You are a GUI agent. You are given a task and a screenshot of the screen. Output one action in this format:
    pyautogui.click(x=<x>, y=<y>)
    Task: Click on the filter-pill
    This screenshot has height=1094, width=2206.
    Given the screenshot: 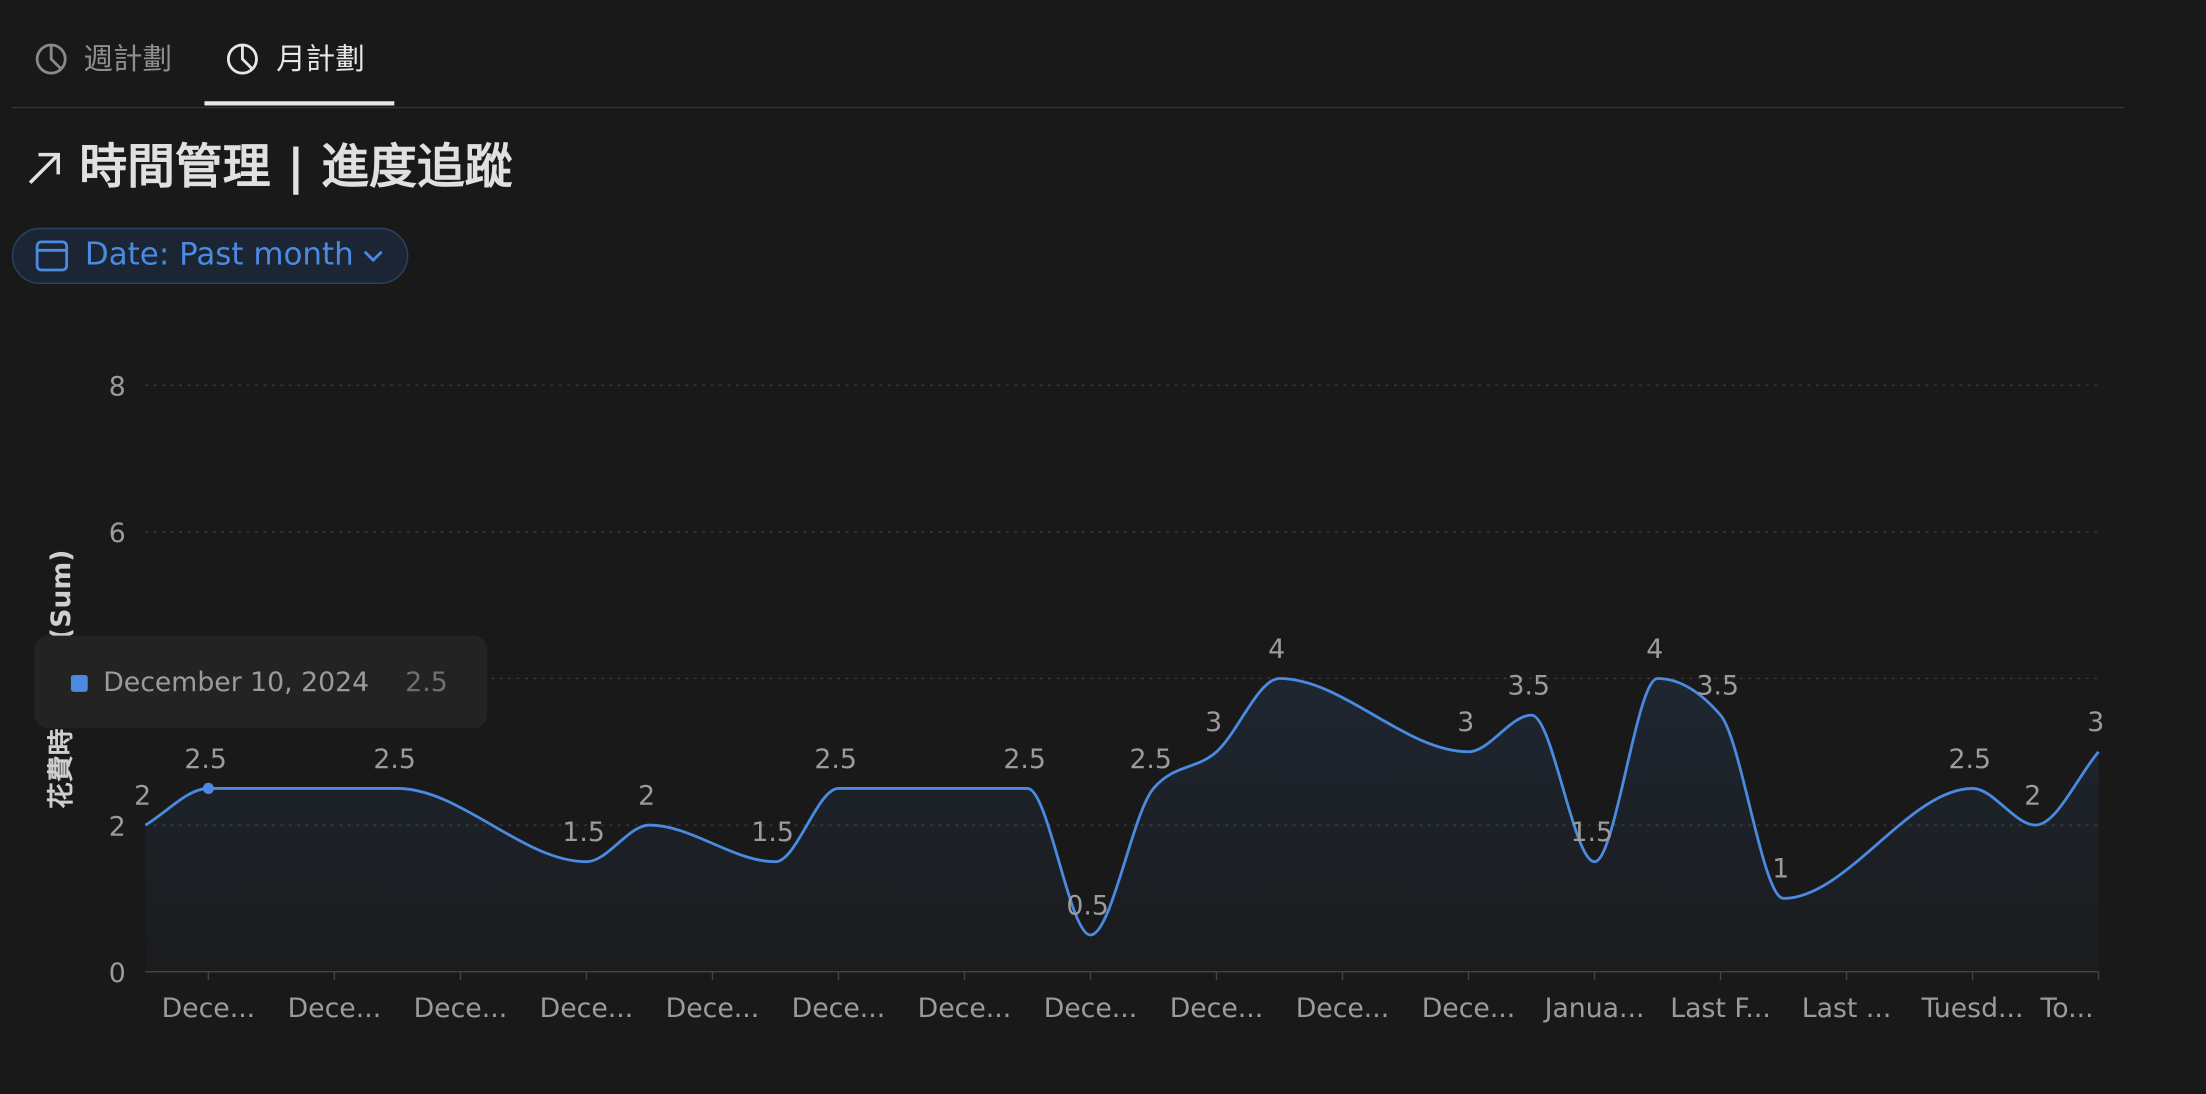 What is the action you would take?
    pyautogui.click(x=210, y=256)
    